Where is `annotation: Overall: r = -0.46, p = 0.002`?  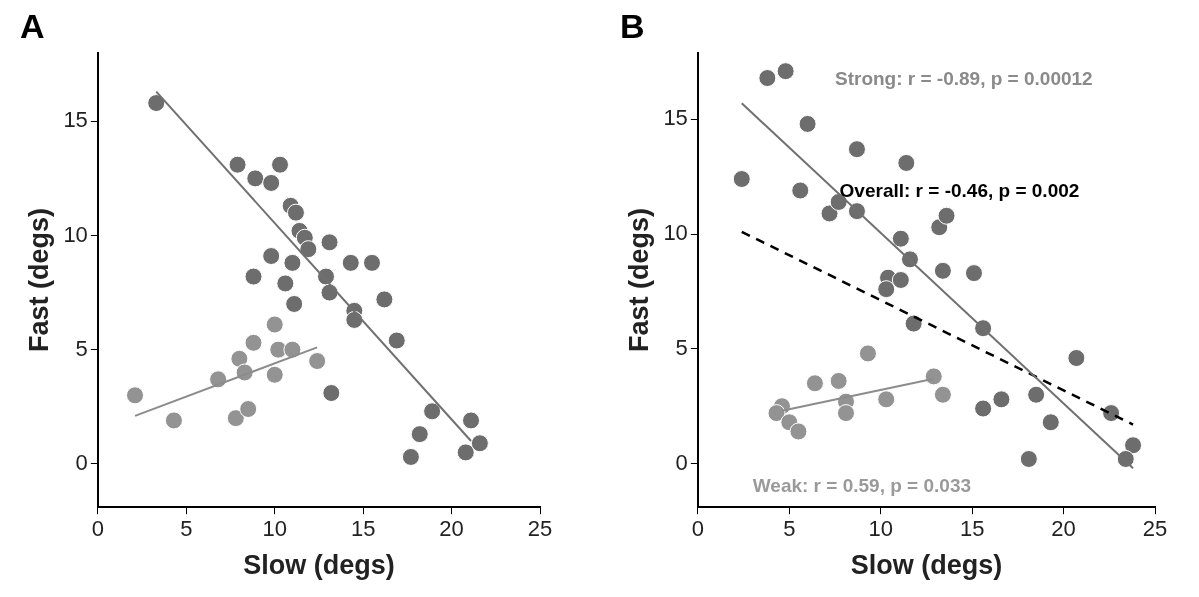 annotation: Overall: r = -0.46, p = 0.002 is located at coordinates (959, 190).